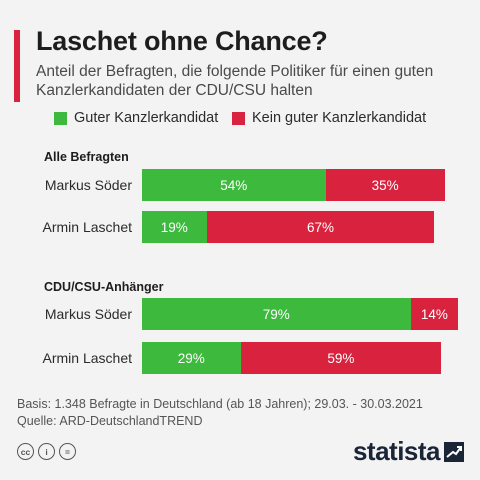 Image resolution: width=480 pixels, height=480 pixels. I want to click on legend-item-good: Guter Kanzlerkandidat, so click(136, 118).